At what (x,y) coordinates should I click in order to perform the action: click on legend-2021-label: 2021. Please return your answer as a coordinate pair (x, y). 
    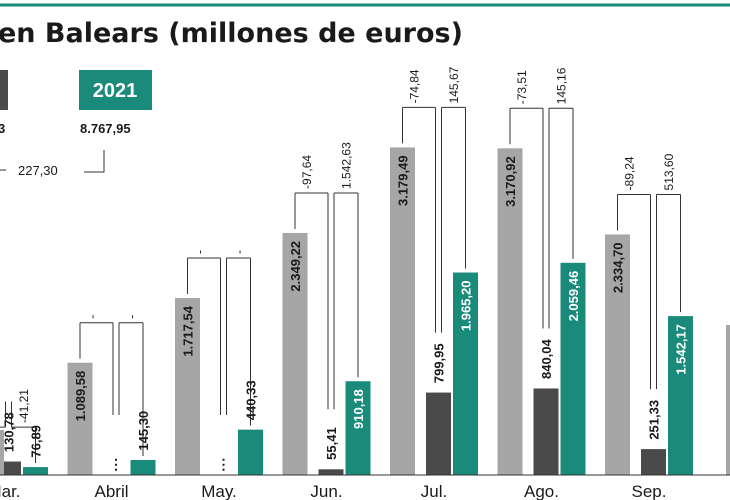
    Looking at the image, I should click on (115, 91).